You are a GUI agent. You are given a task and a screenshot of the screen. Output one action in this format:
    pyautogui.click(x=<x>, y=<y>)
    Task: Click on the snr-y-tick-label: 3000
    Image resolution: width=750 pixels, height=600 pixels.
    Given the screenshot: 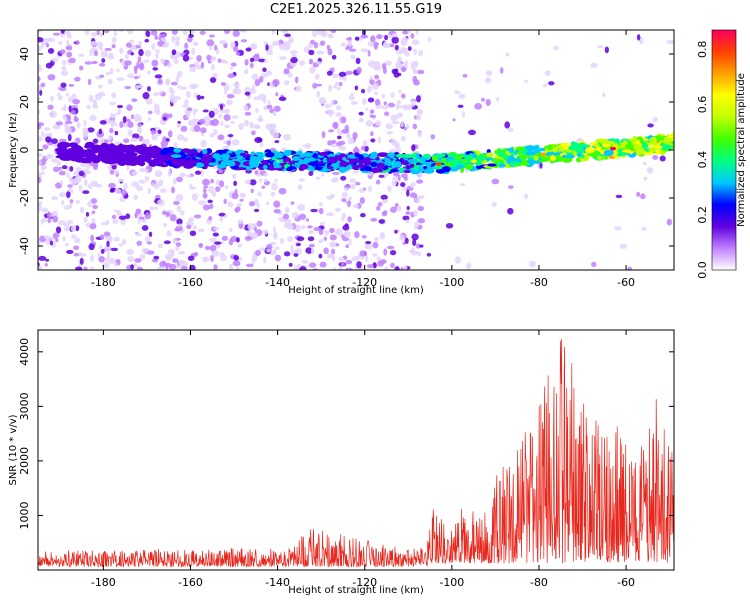 What is the action you would take?
    pyautogui.click(x=24, y=406)
    